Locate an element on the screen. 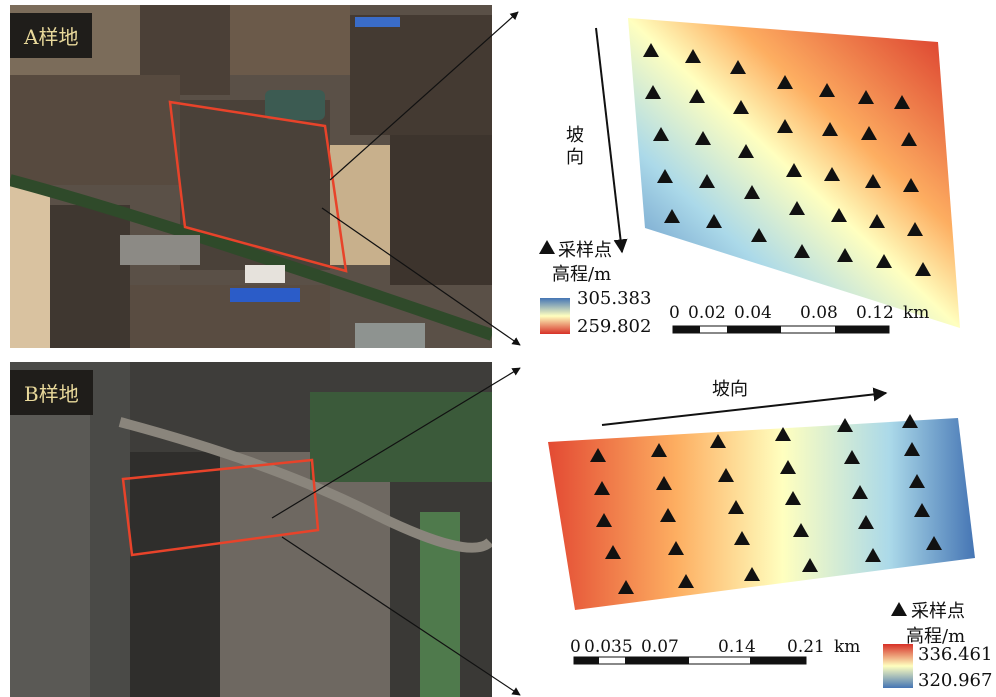 The width and height of the screenshot is (996, 697). scale-tick-a-1: 0.02 is located at coordinates (707, 313).